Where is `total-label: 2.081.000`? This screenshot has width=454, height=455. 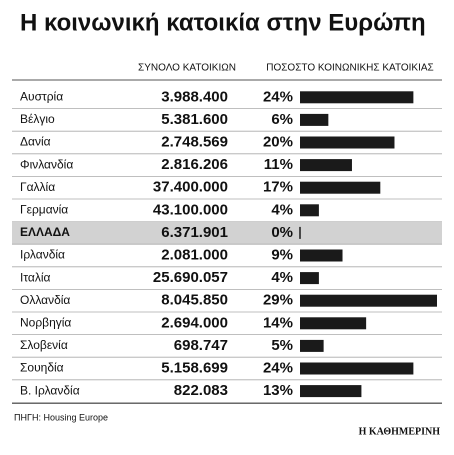 total-label: 2.081.000 is located at coordinates (194, 254).